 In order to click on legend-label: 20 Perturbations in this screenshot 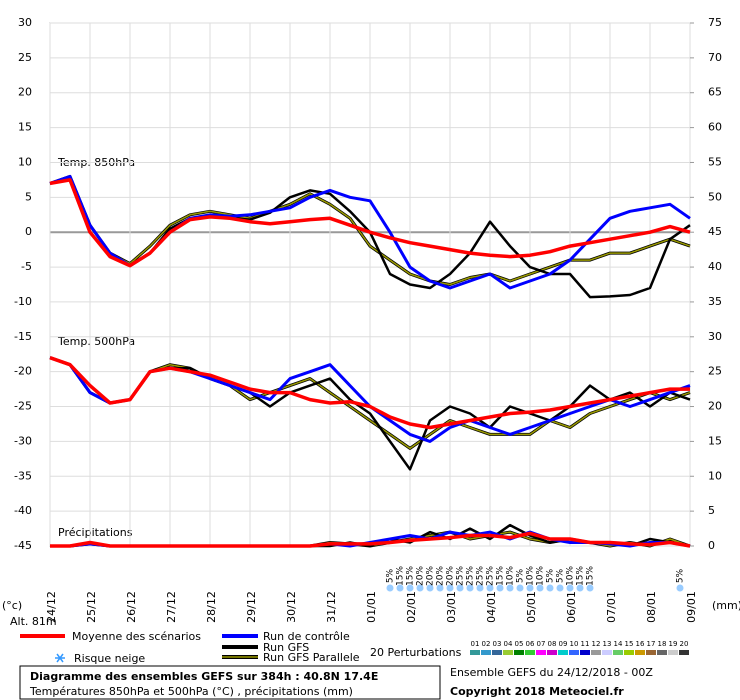, I will do `click(416, 652)`.